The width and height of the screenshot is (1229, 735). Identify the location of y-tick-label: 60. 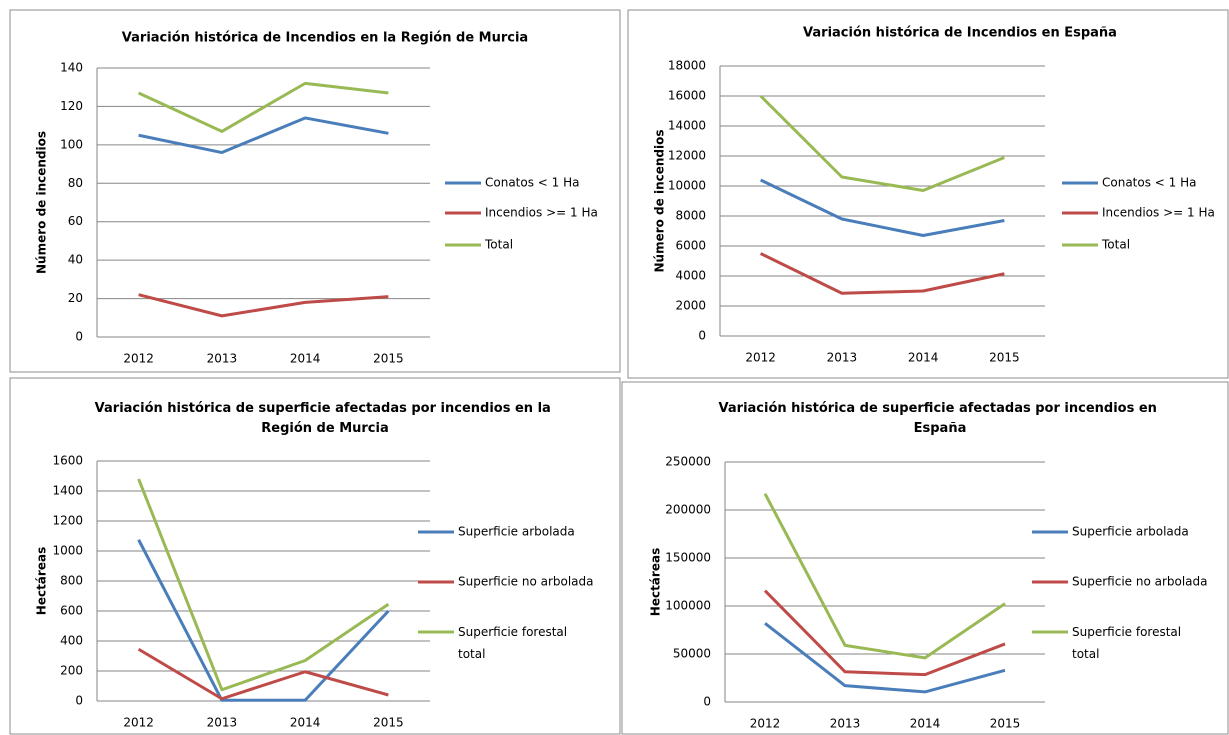
(75, 221).